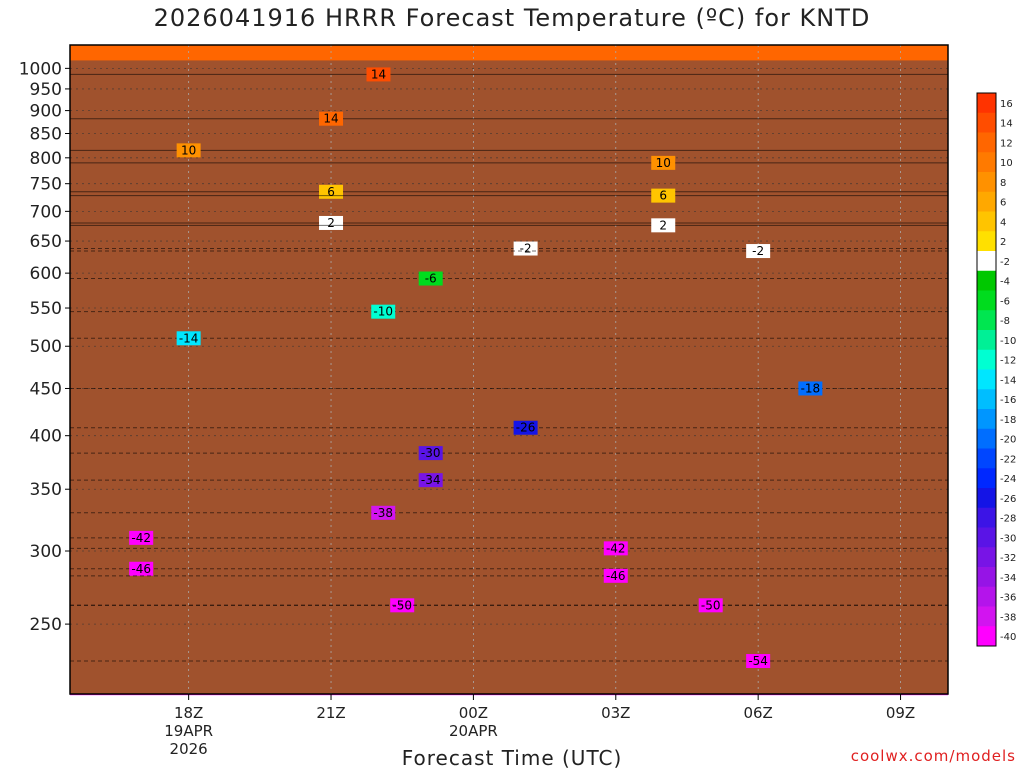 This screenshot has width=1024, height=770. I want to click on isotherm-label: -34, so click(431, 480).